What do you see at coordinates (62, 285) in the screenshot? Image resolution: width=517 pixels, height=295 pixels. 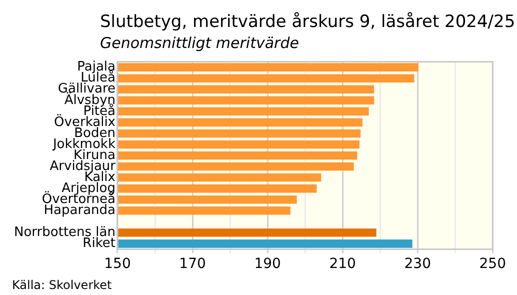 I see `text: Källa: Skolverket` at bounding box center [62, 285].